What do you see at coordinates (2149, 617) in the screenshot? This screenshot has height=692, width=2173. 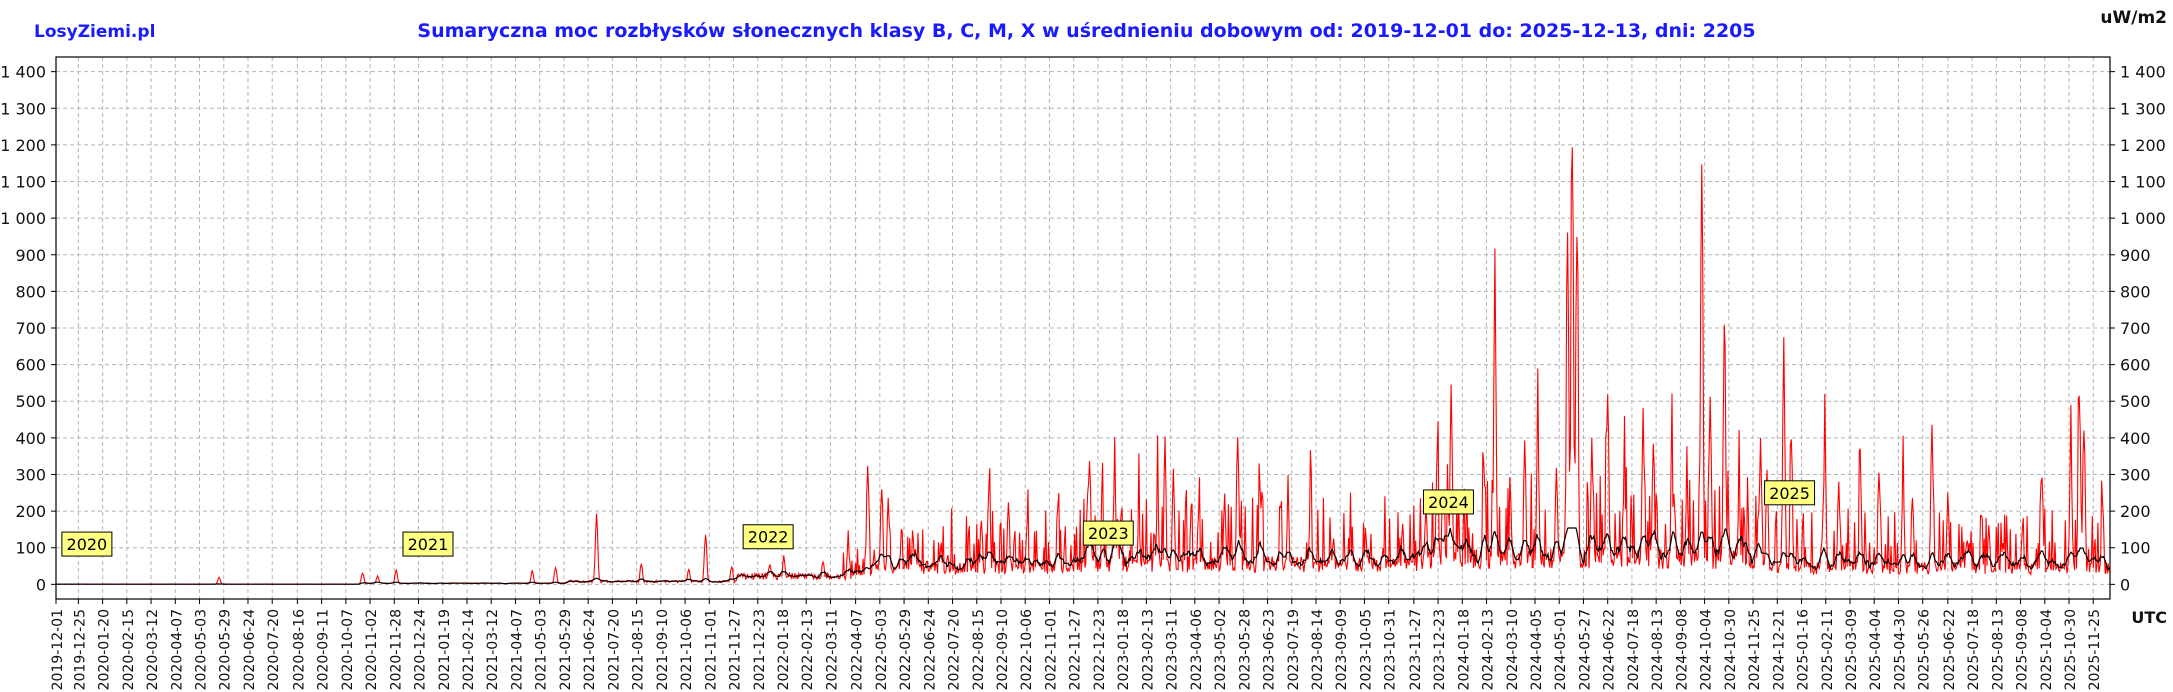 I see `x-axis-utc-label: UTC` at bounding box center [2149, 617].